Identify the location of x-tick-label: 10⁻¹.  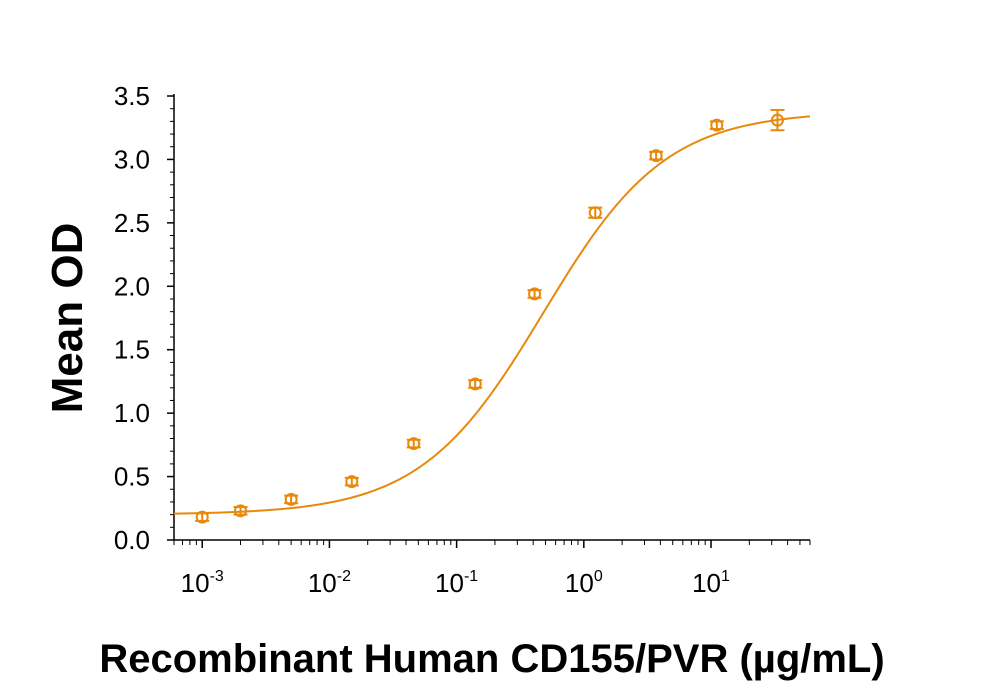
(456, 583).